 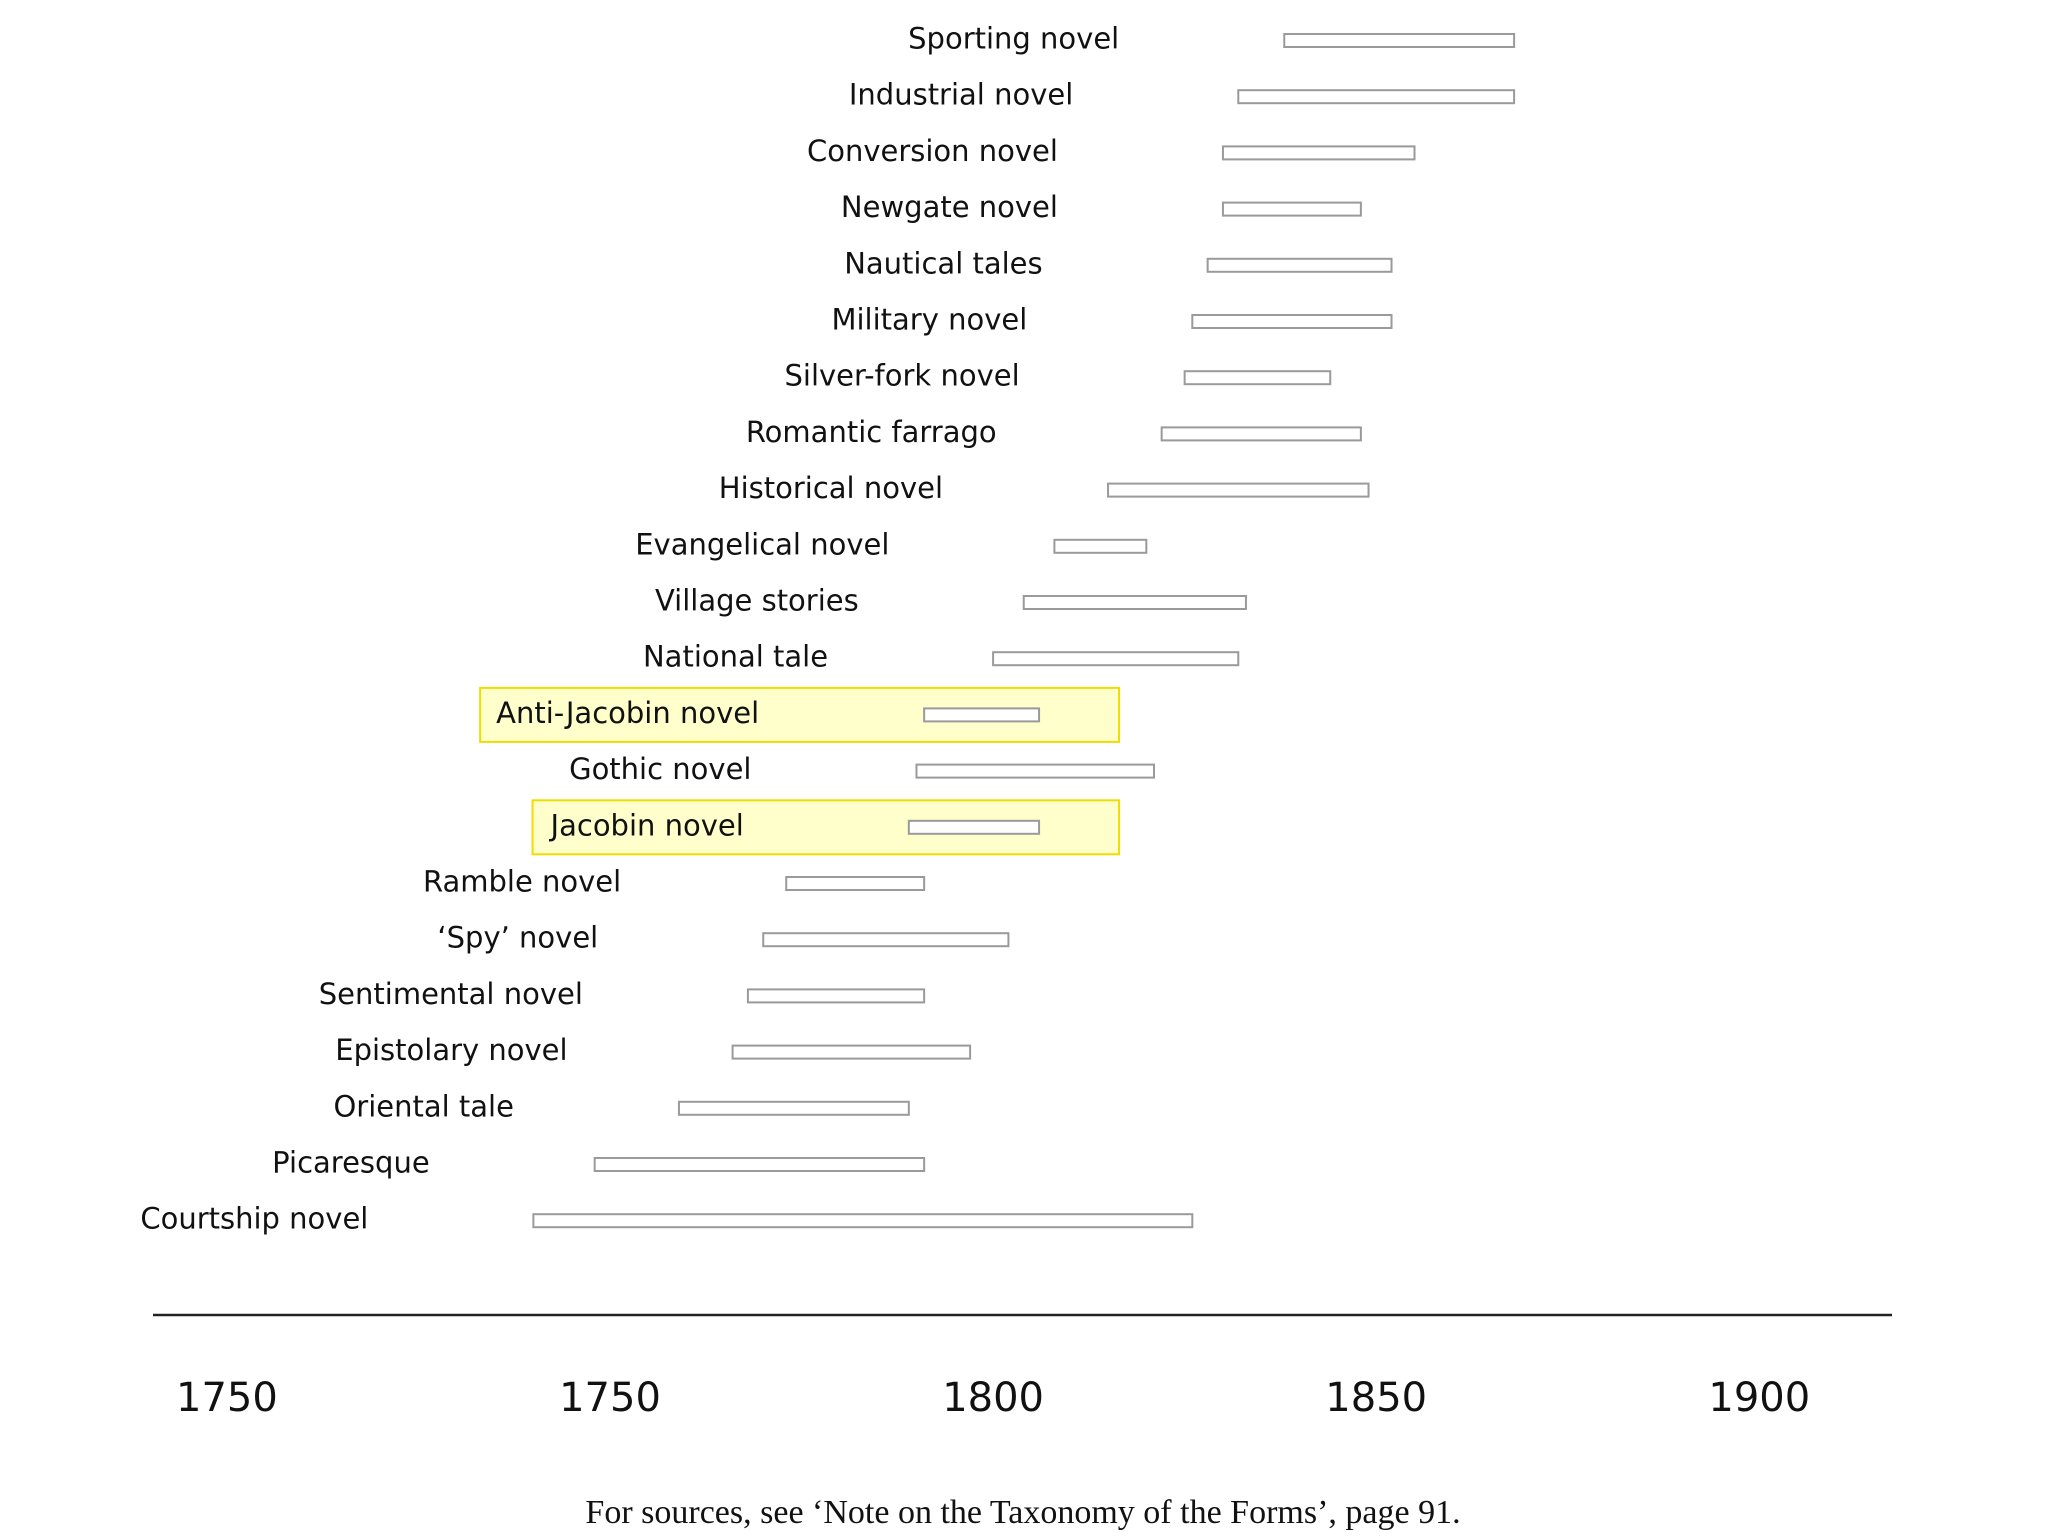 What do you see at coordinates (932, 151) in the screenshot?
I see `category-label: Conversion novel` at bounding box center [932, 151].